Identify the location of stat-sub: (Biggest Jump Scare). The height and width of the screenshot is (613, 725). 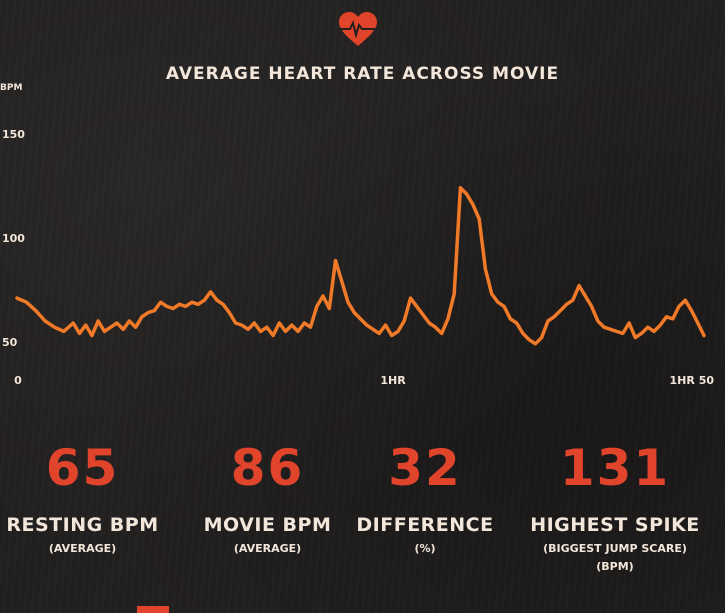
(615, 548).